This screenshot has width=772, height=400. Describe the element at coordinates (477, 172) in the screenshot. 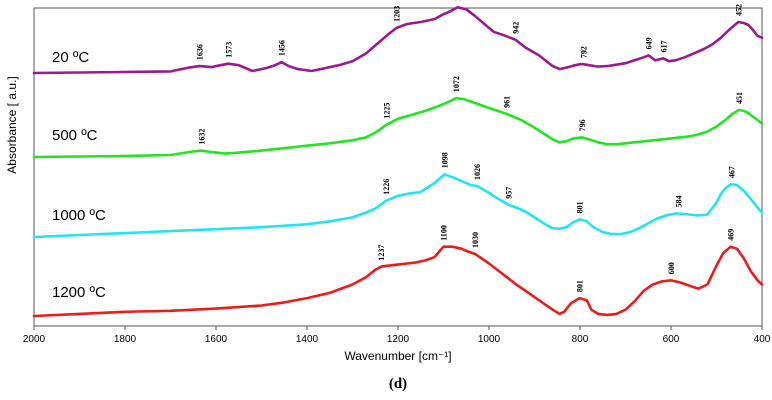

I see `peak-label: 1026` at that location.